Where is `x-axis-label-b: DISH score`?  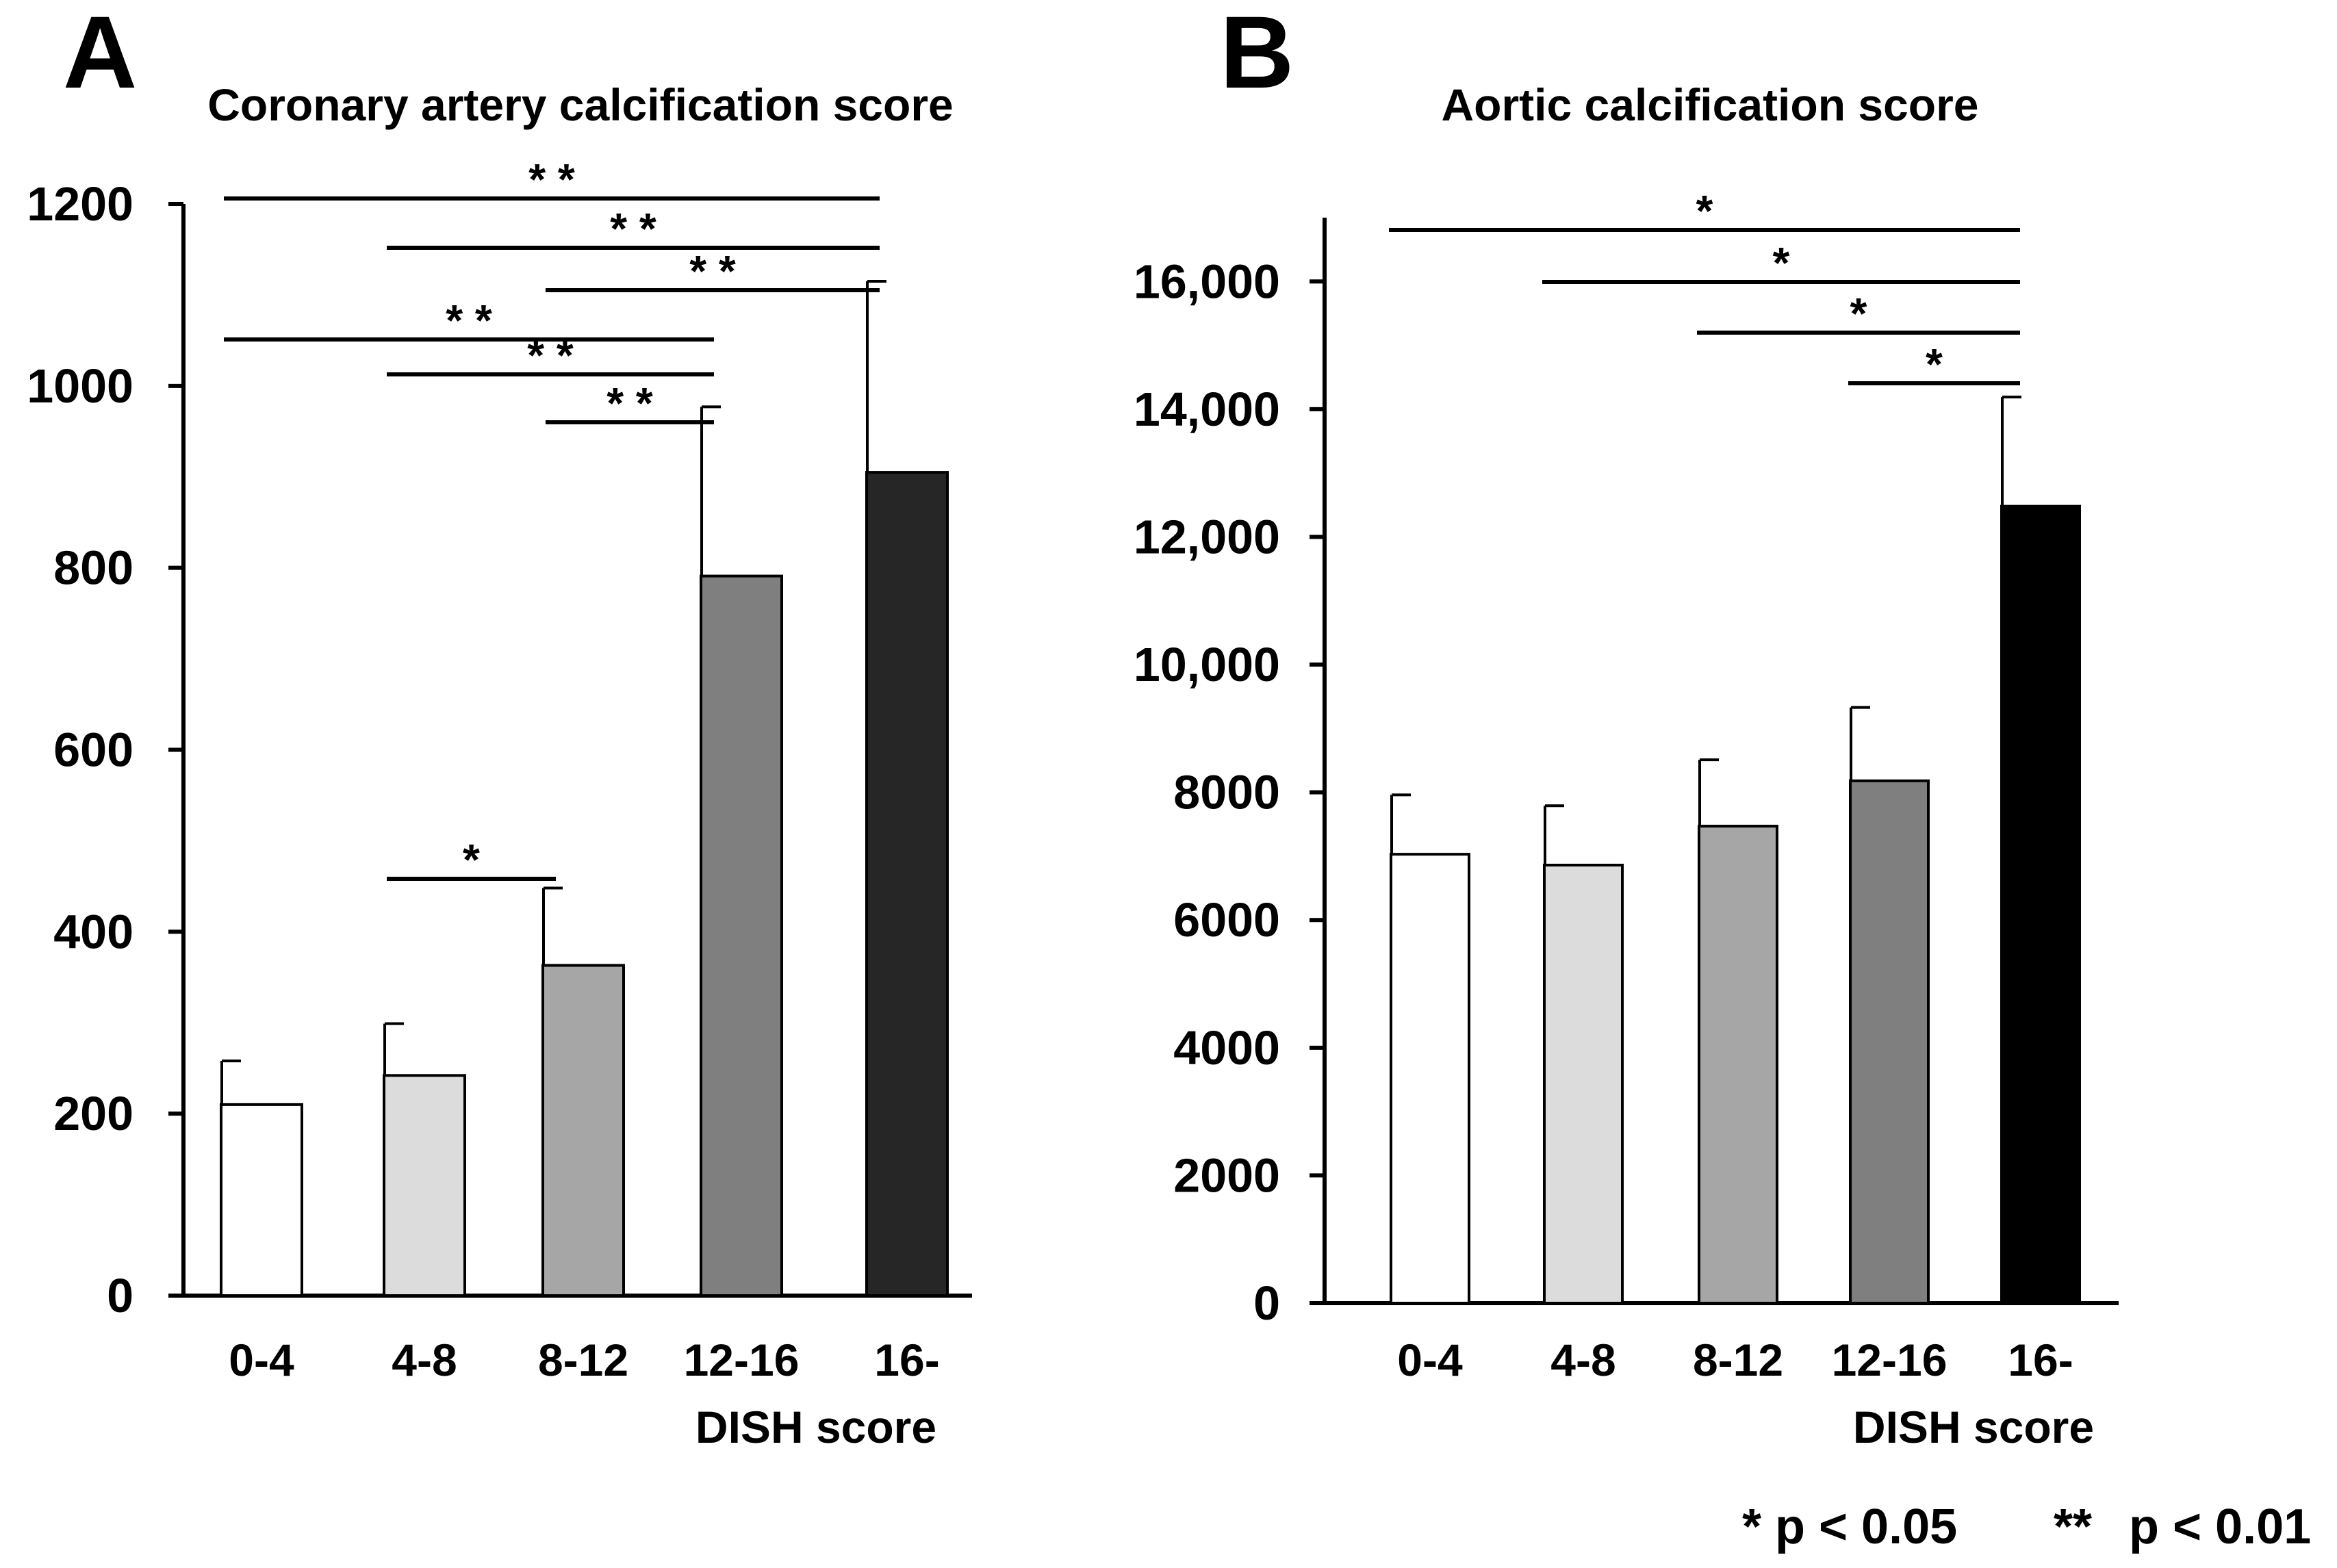
x-axis-label-b: DISH score is located at coordinates (1974, 1427).